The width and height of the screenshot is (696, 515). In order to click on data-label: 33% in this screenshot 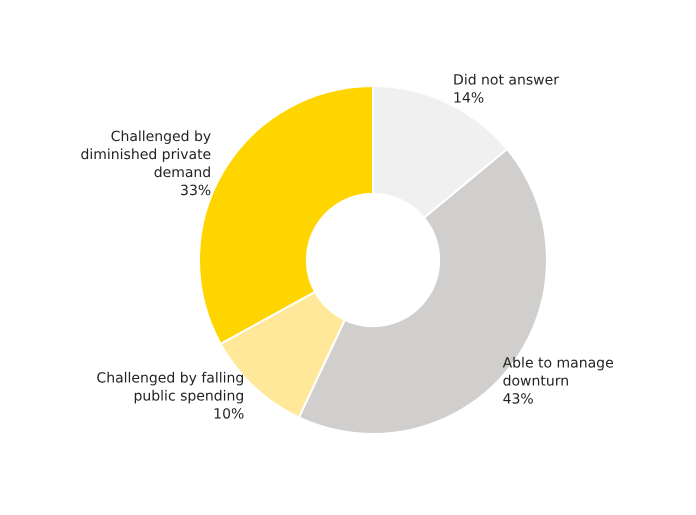, I will do `click(196, 190)`.